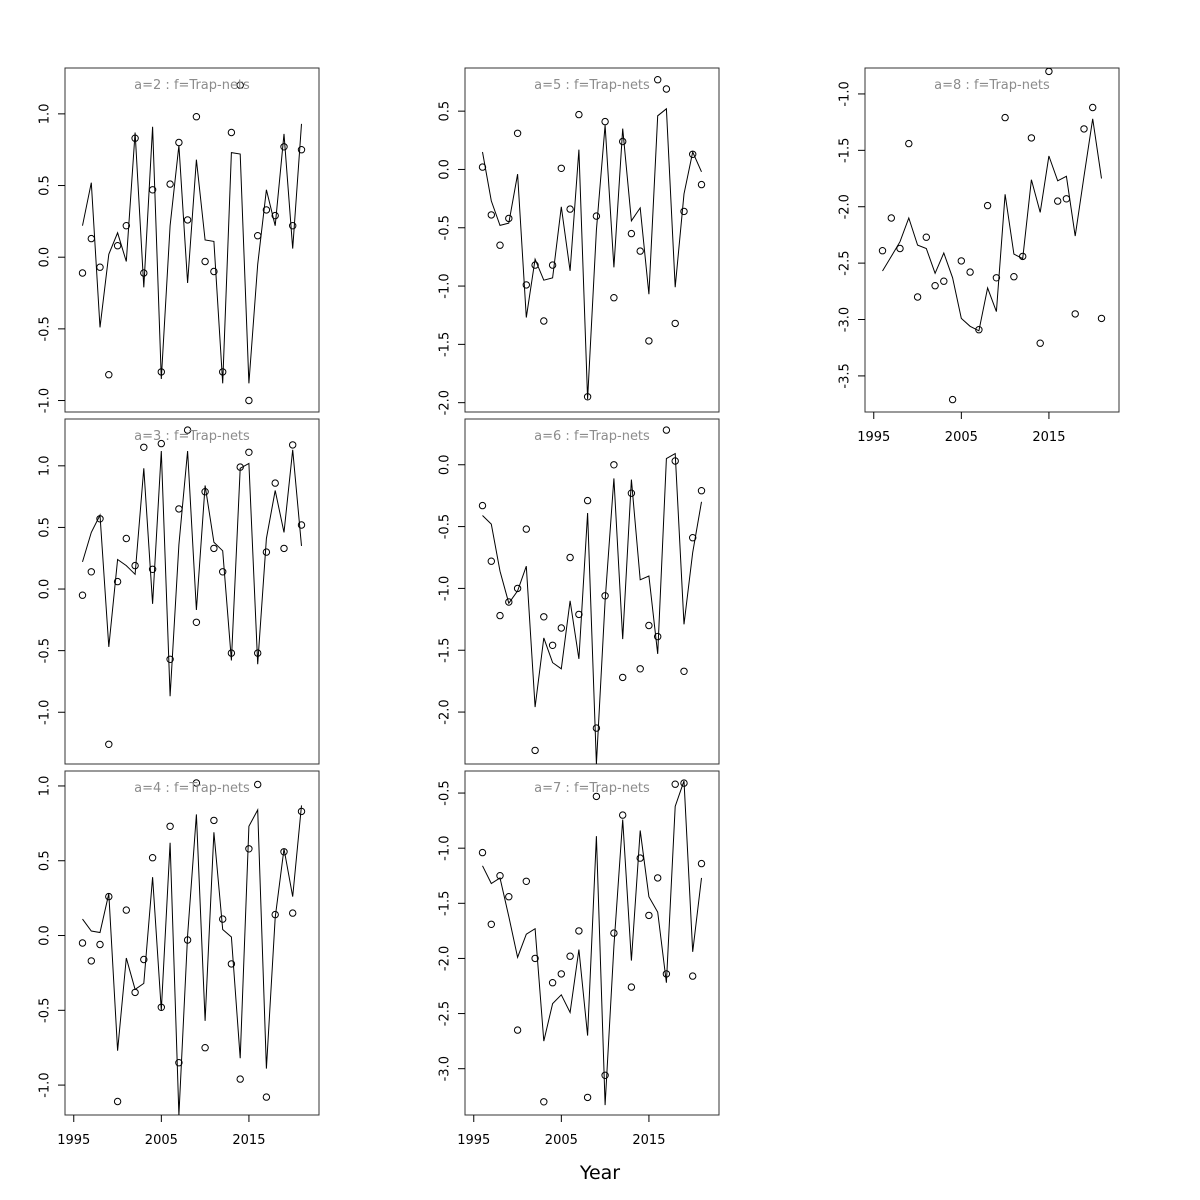  Describe the element at coordinates (161, 1140) in the screenshot. I see `x-tick-label: 2005` at that location.